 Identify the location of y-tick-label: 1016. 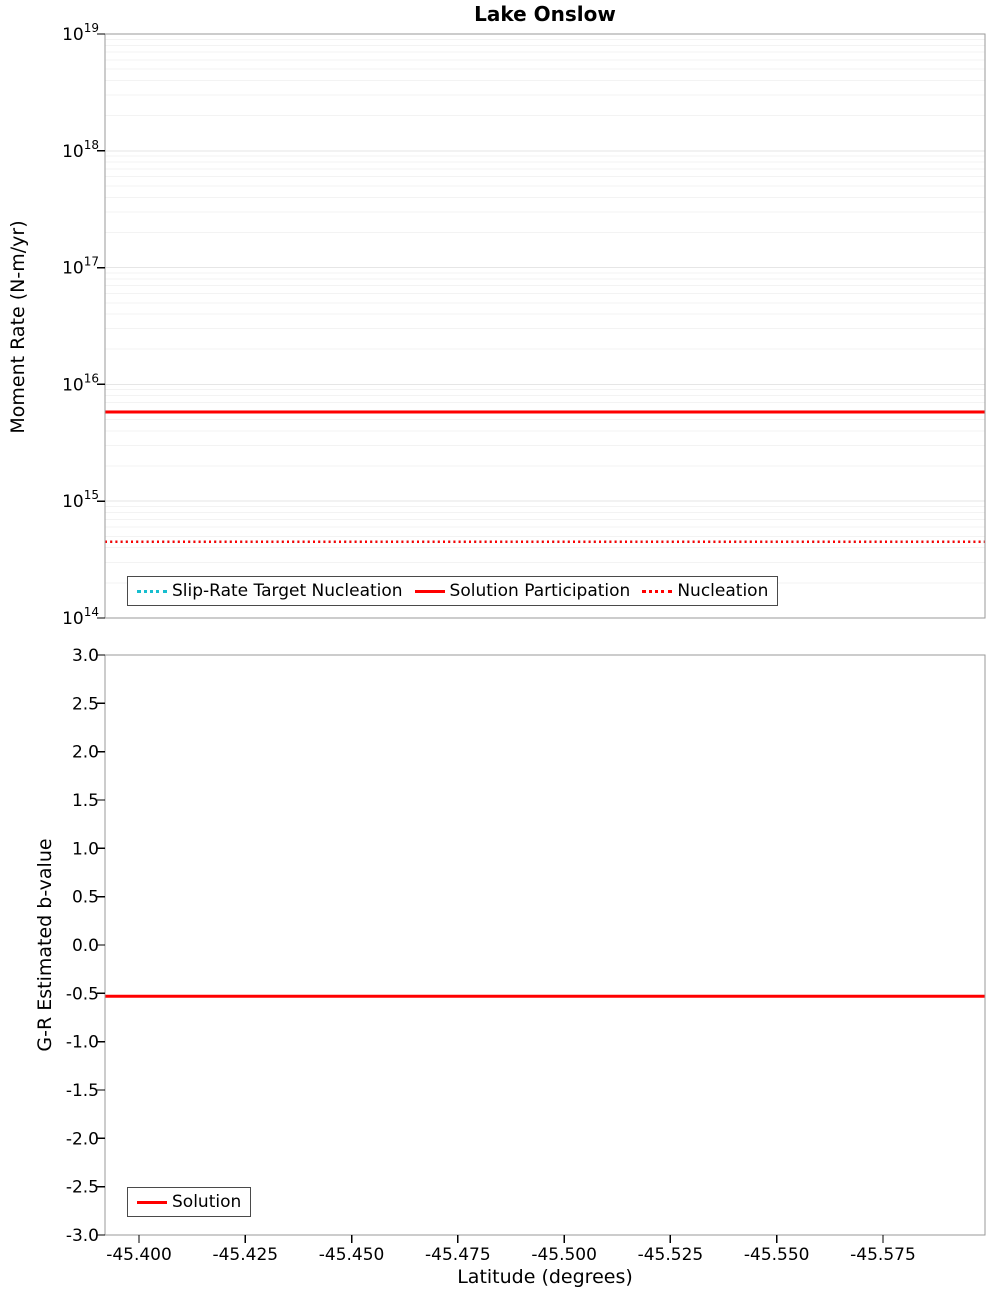
(80, 383).